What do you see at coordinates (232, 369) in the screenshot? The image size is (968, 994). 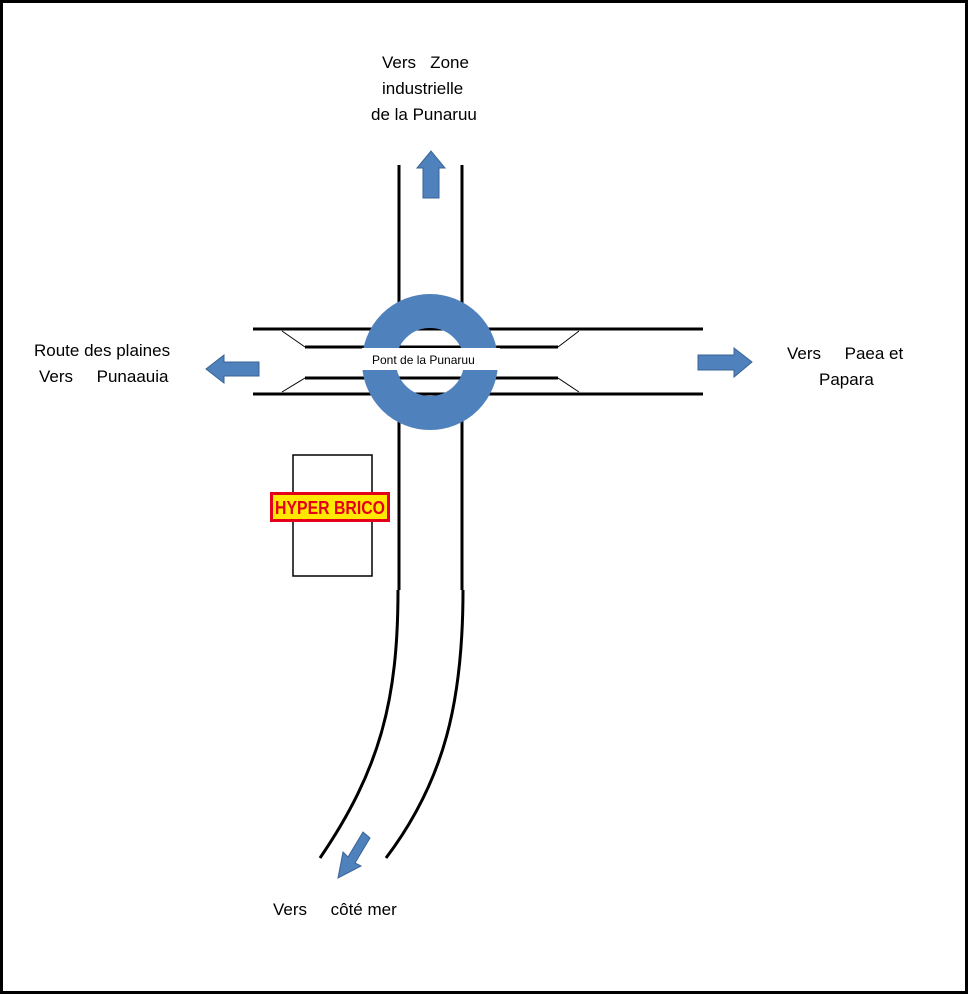 I see `arrow-left-icon` at bounding box center [232, 369].